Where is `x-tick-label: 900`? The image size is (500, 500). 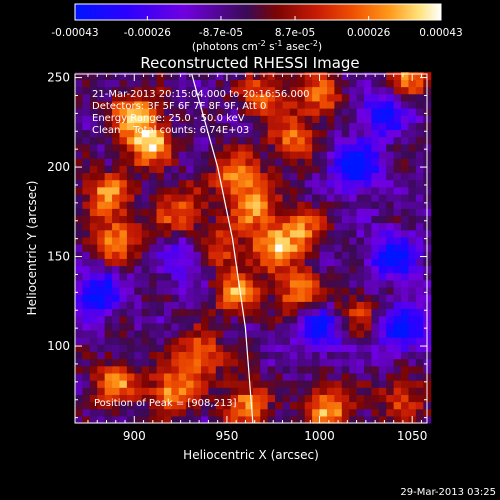 x-tick-label: 900 is located at coordinates (134, 436).